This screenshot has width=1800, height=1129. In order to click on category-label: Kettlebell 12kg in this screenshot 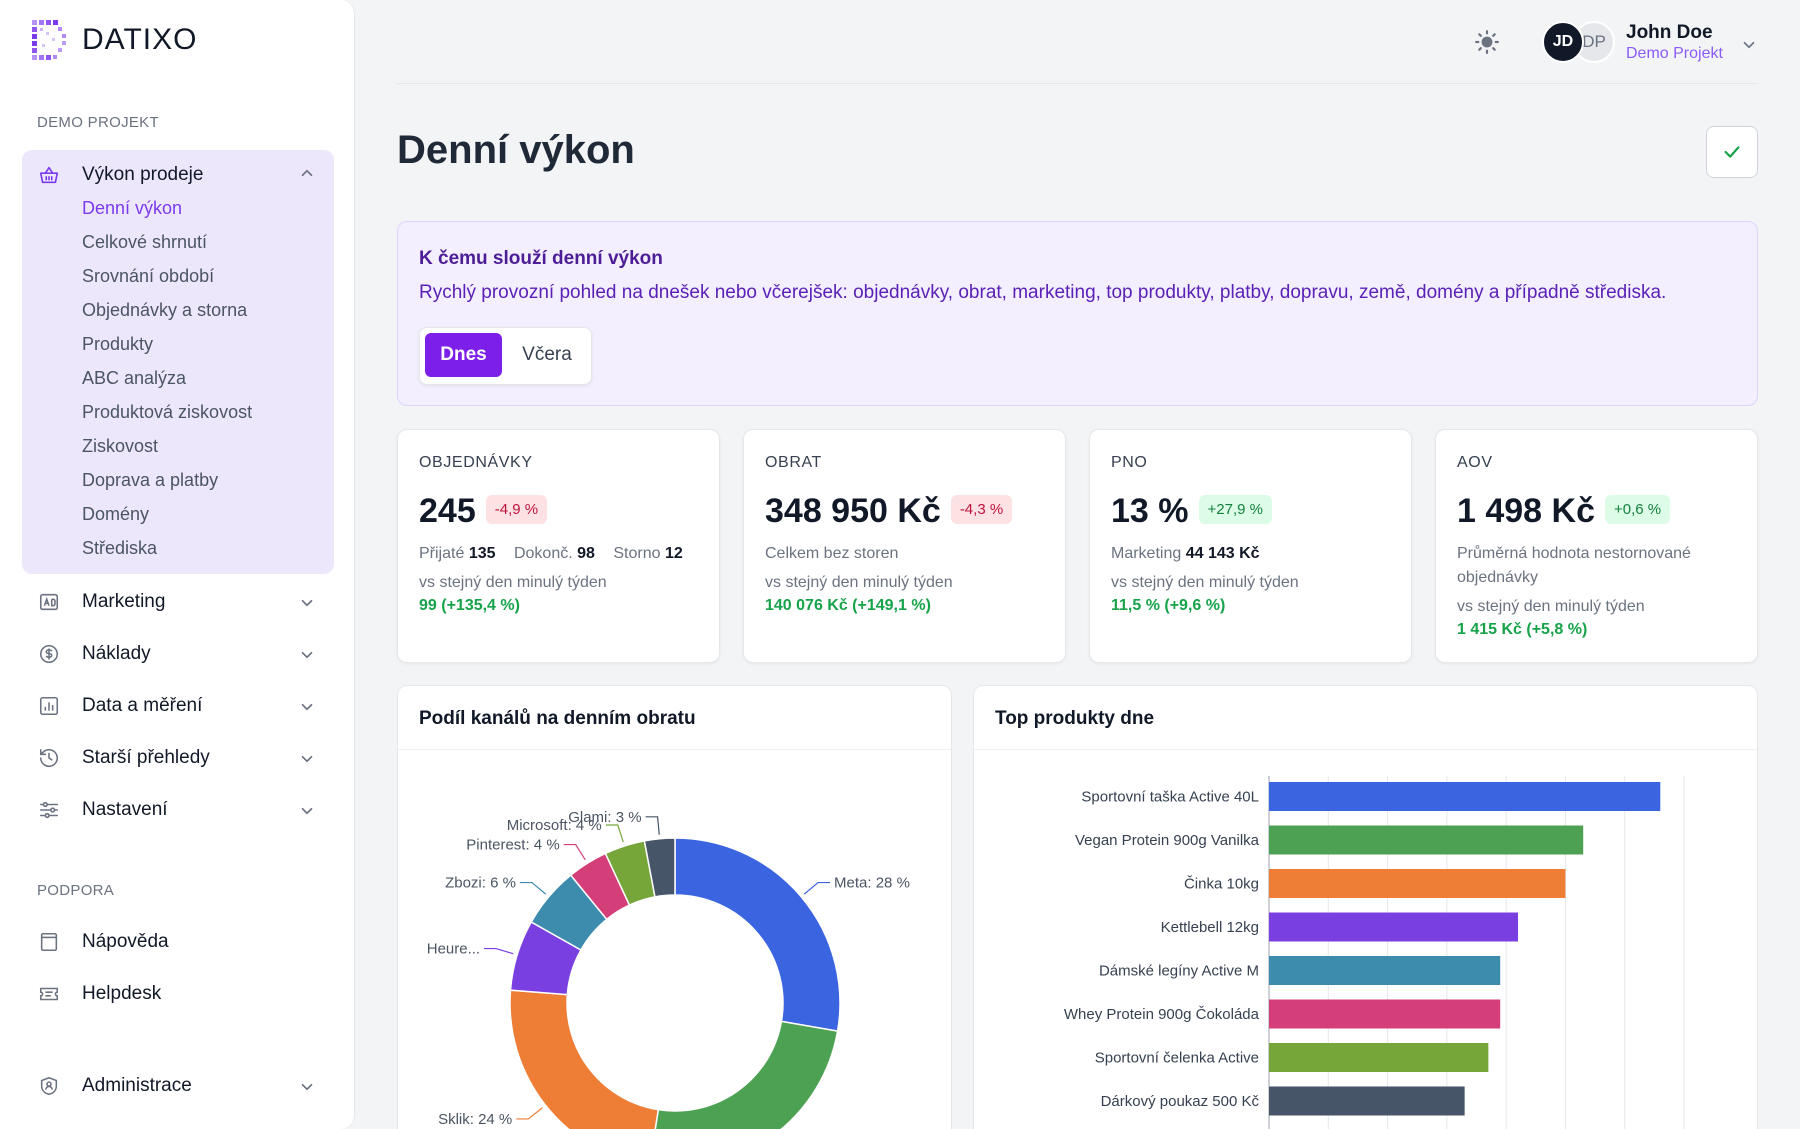, I will do `click(1210, 927)`.